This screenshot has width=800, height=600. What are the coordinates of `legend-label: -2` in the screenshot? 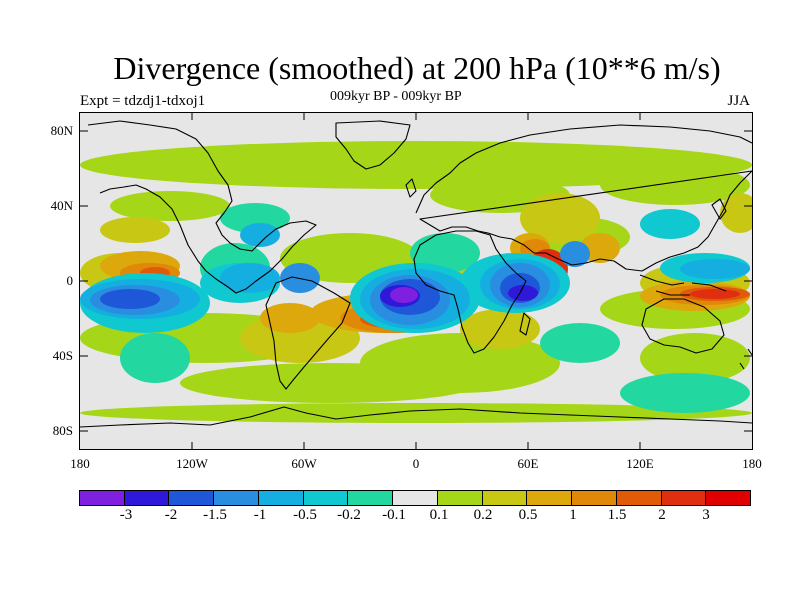 It's located at (171, 515).